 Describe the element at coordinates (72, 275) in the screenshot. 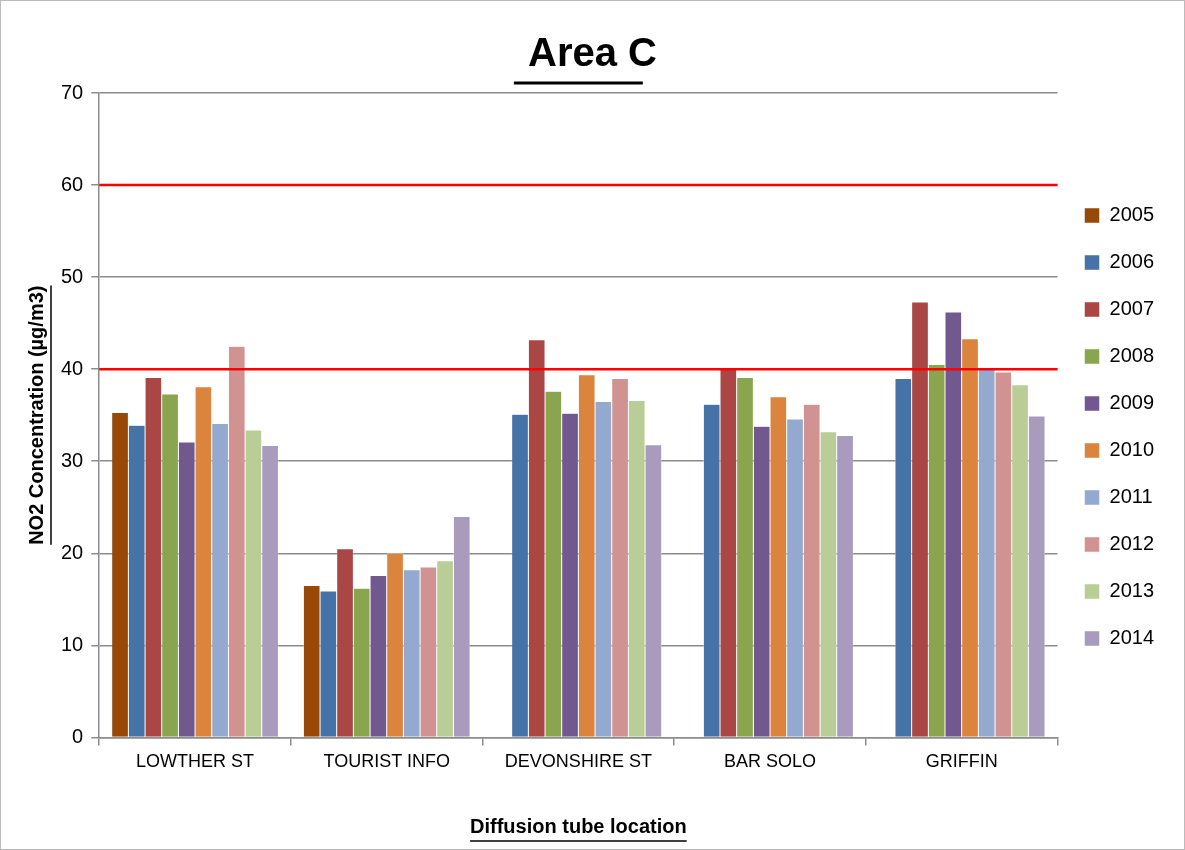

I see `y-tick-label: 50` at that location.